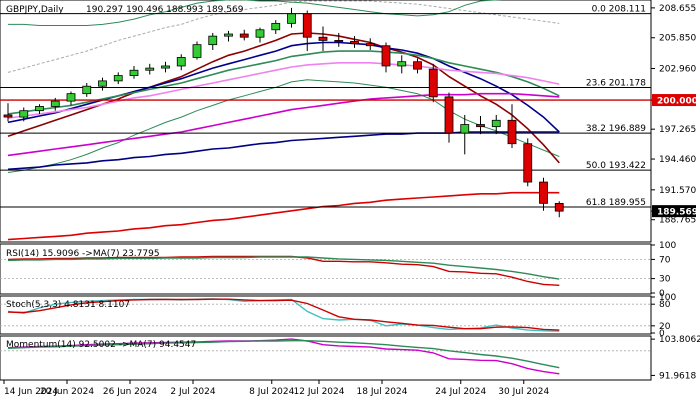  Describe the element at coordinates (35, 10) in the screenshot. I see `symbol-label: GBPJPY,Daily` at that location.